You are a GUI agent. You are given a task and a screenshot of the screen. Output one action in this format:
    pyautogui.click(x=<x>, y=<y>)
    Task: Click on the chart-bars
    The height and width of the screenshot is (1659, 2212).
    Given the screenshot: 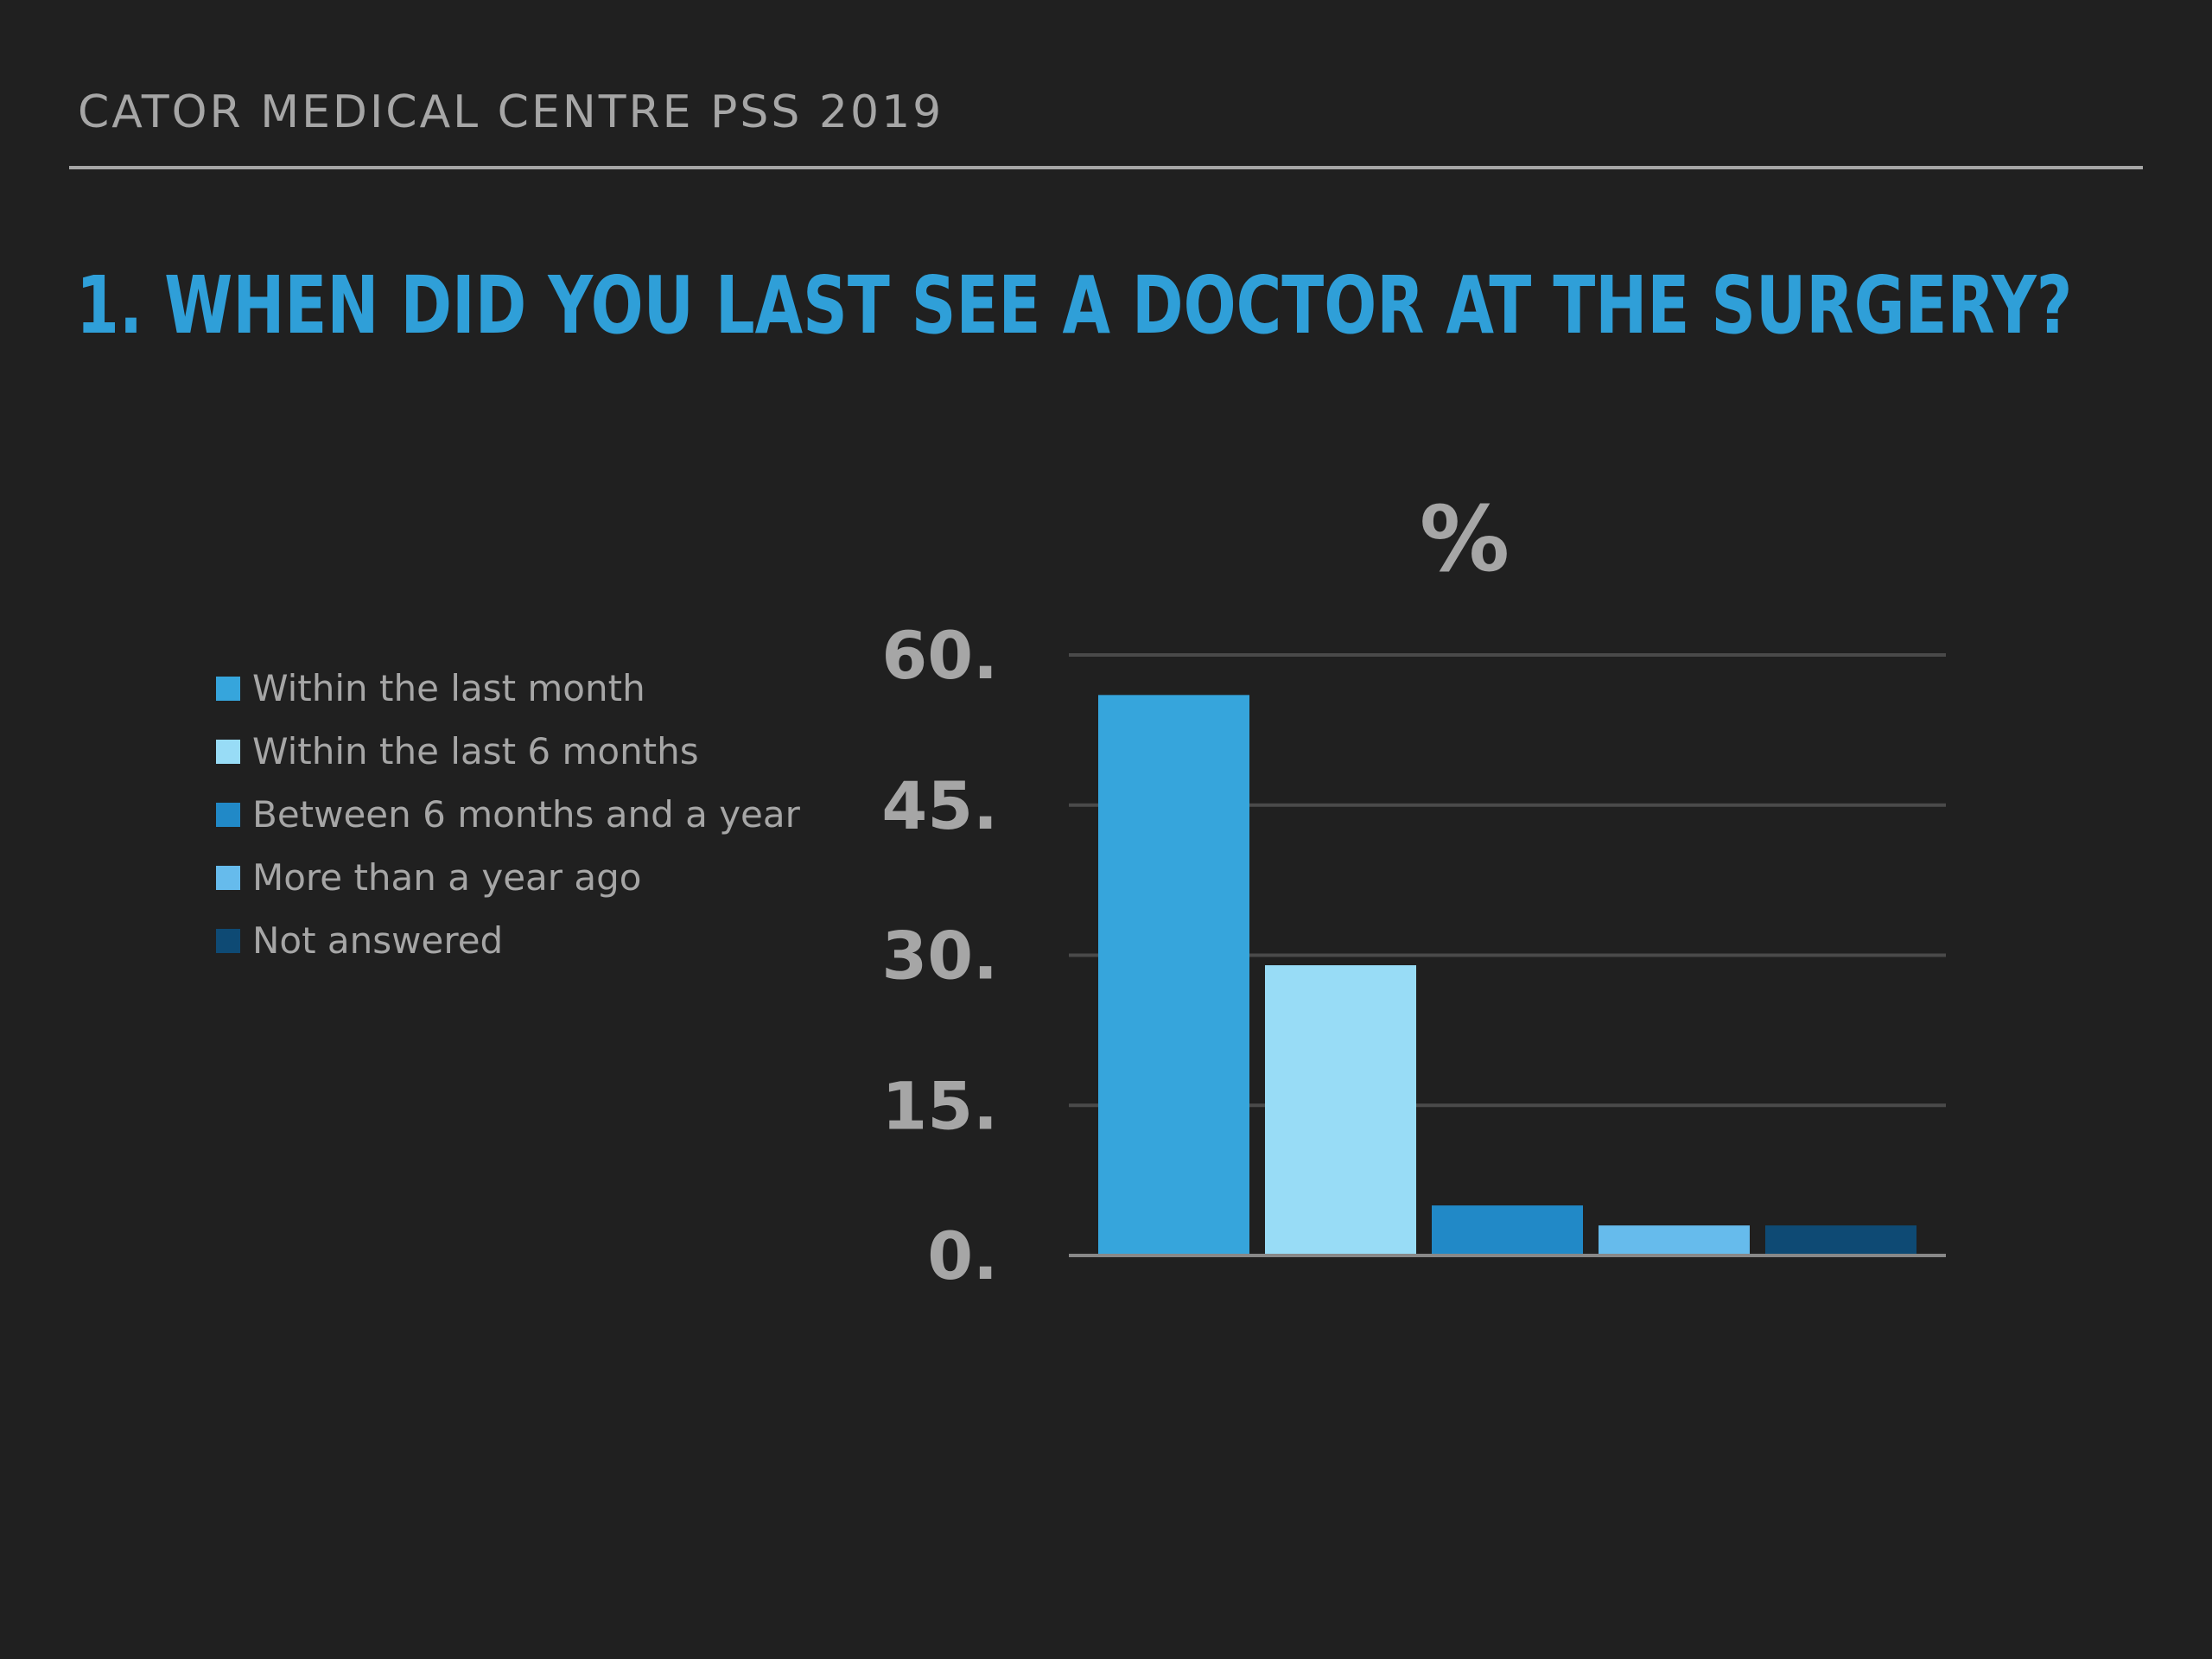 What is the action you would take?
    pyautogui.click(x=1507, y=975)
    